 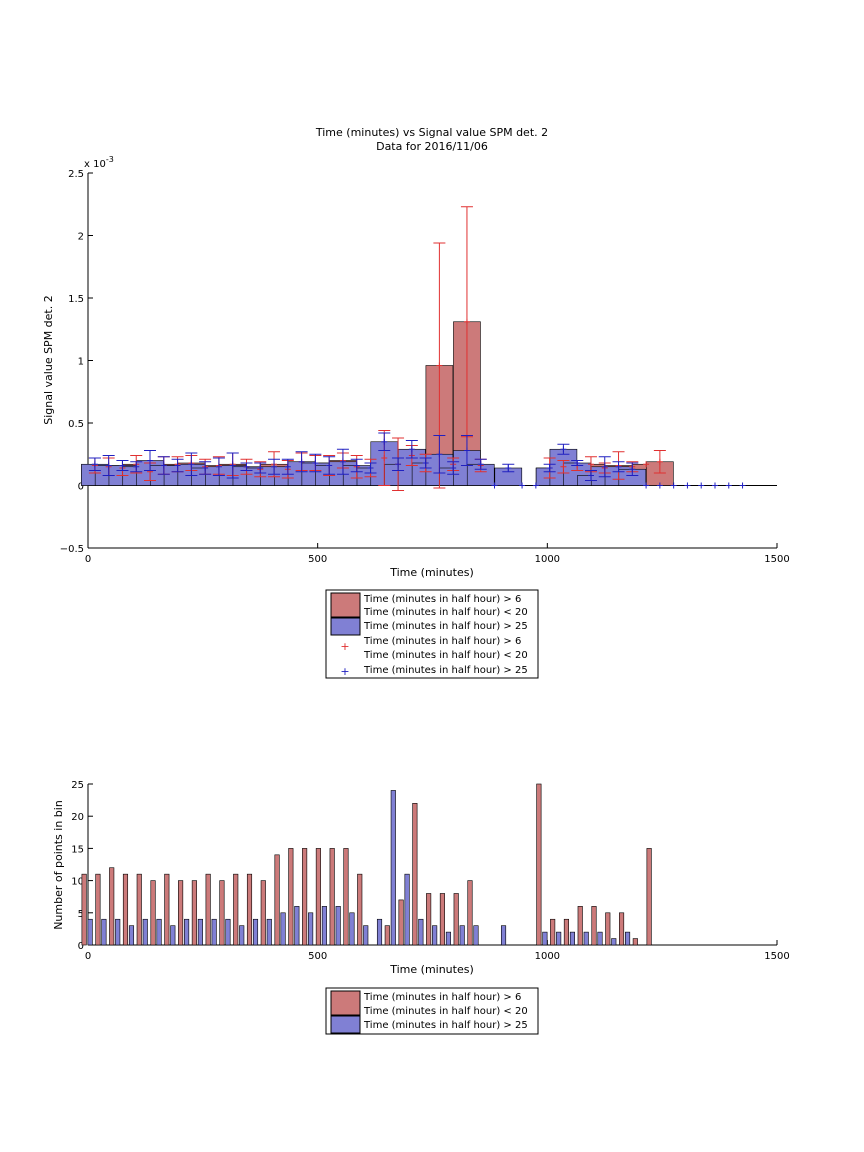 What do you see at coordinates (432, 146) in the screenshot?
I see `chart-subtitle: Data for 2016/11/06` at bounding box center [432, 146].